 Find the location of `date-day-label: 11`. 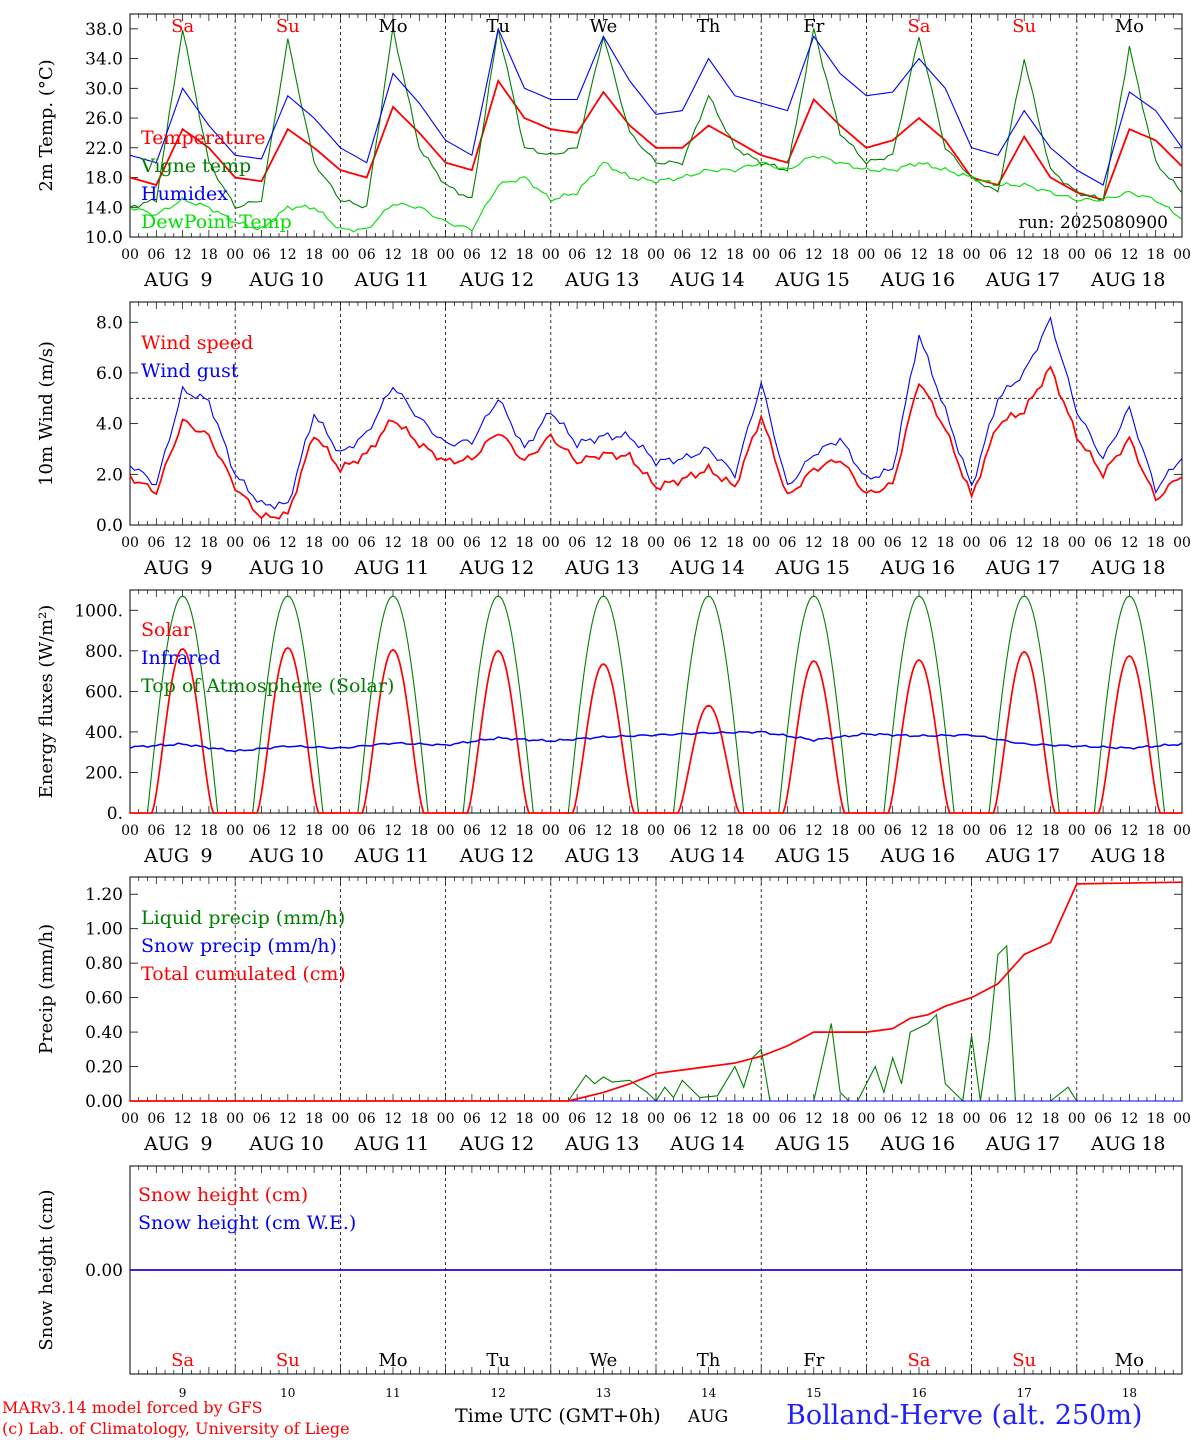

date-day-label: 11 is located at coordinates (417, 1144).